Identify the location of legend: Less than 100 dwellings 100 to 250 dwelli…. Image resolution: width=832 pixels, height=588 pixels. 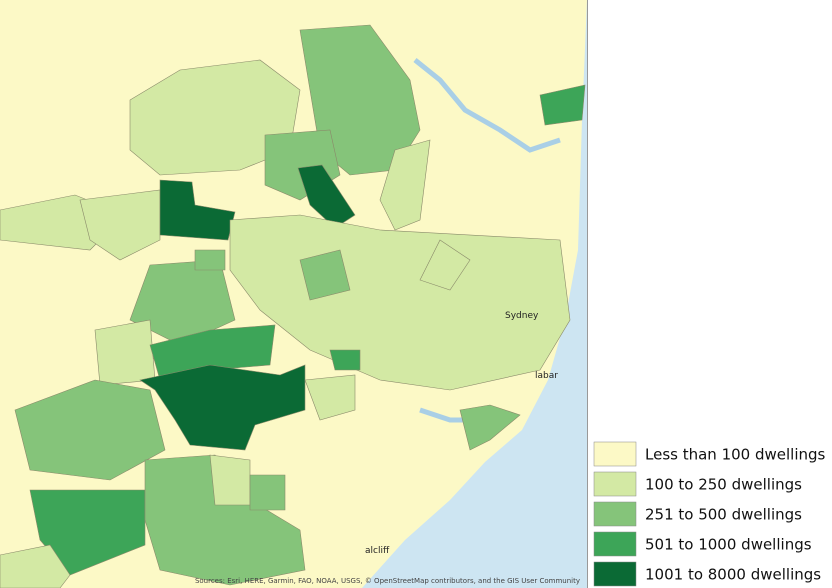
(709, 514).